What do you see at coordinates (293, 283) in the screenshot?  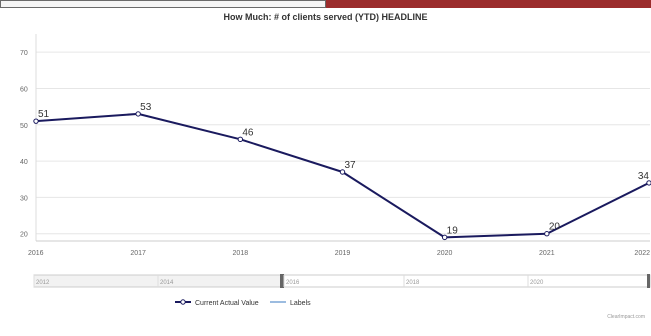 I see `navigator-label: 2016` at bounding box center [293, 283].